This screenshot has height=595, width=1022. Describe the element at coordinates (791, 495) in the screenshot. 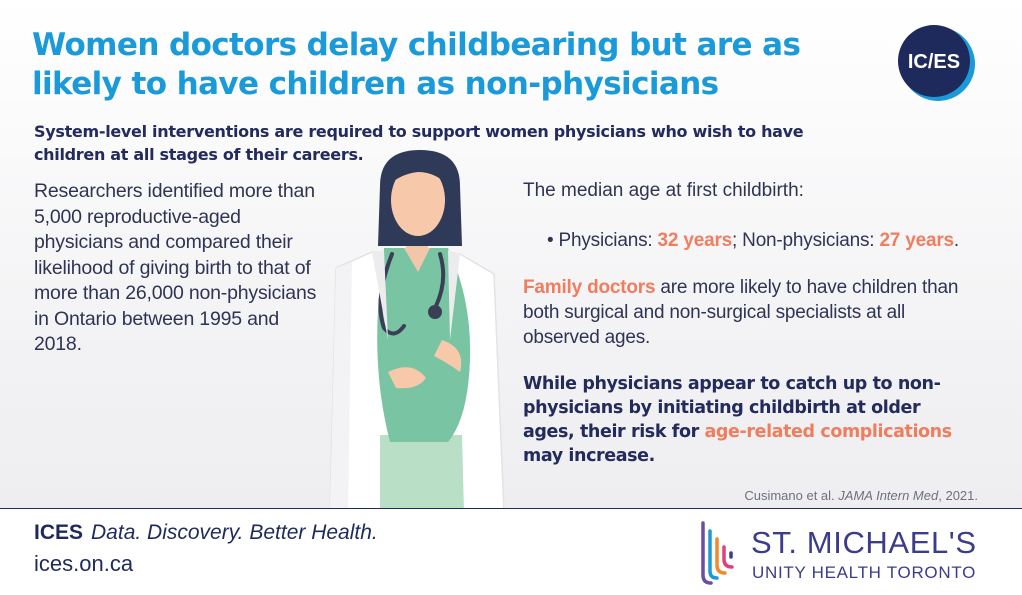

I see `citation-authors: Cusimano et al.` at that location.